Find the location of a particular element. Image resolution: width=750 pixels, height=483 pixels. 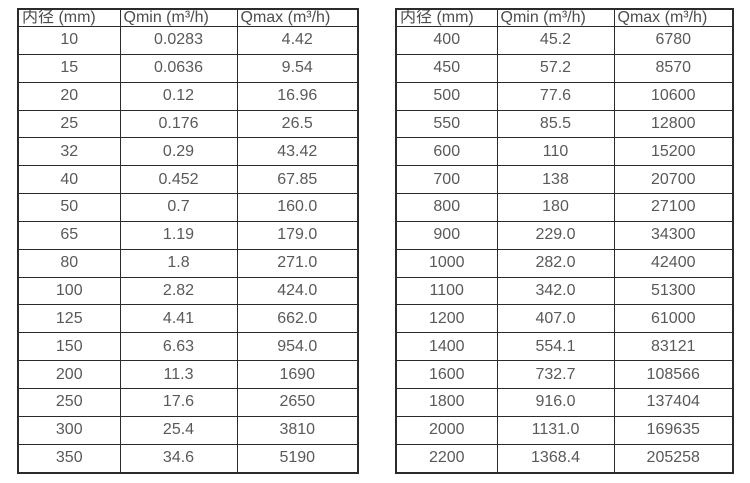

diameter-cell: 100 is located at coordinates (69, 291).